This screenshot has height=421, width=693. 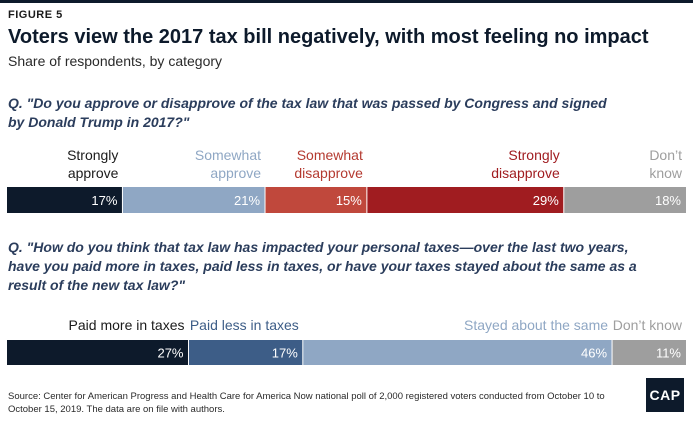 I want to click on value-label-paid-less-in-taxes: 17%, so click(x=285, y=353).